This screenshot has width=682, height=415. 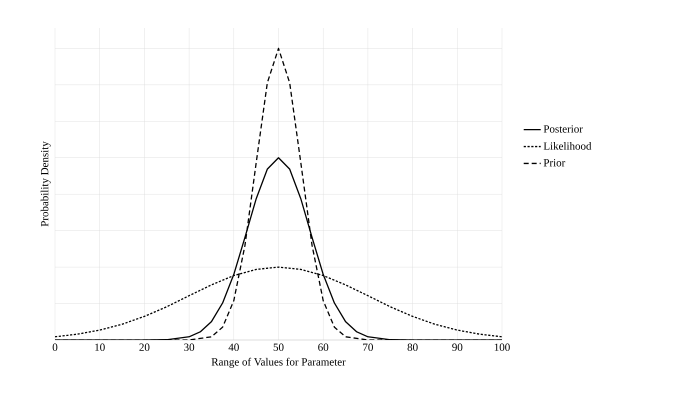 I want to click on legend-label: Likelihood, so click(x=568, y=146).